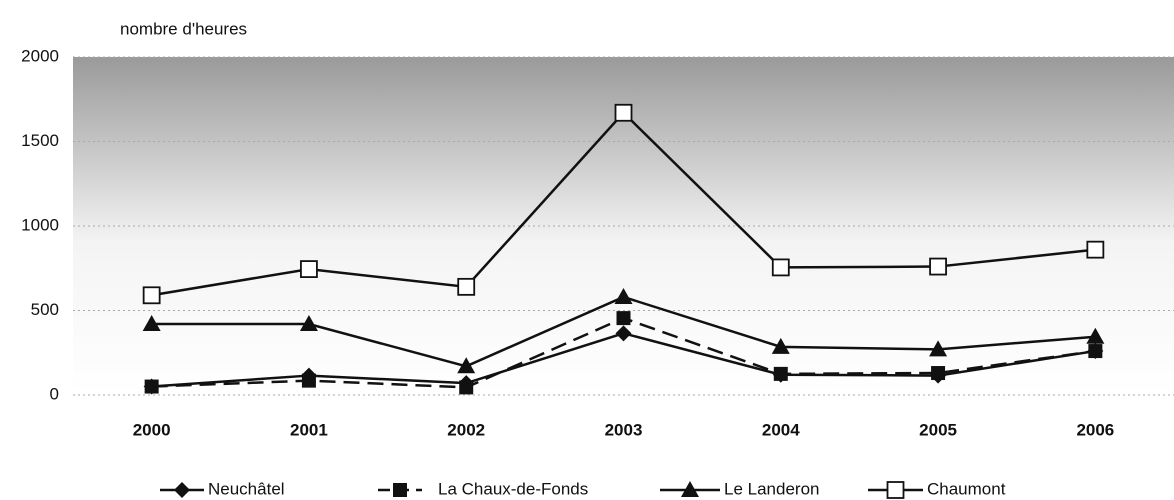 Image resolution: width=1174 pixels, height=500 pixels. Describe the element at coordinates (40, 55) in the screenshot. I see `y-tick-label: 2000` at that location.